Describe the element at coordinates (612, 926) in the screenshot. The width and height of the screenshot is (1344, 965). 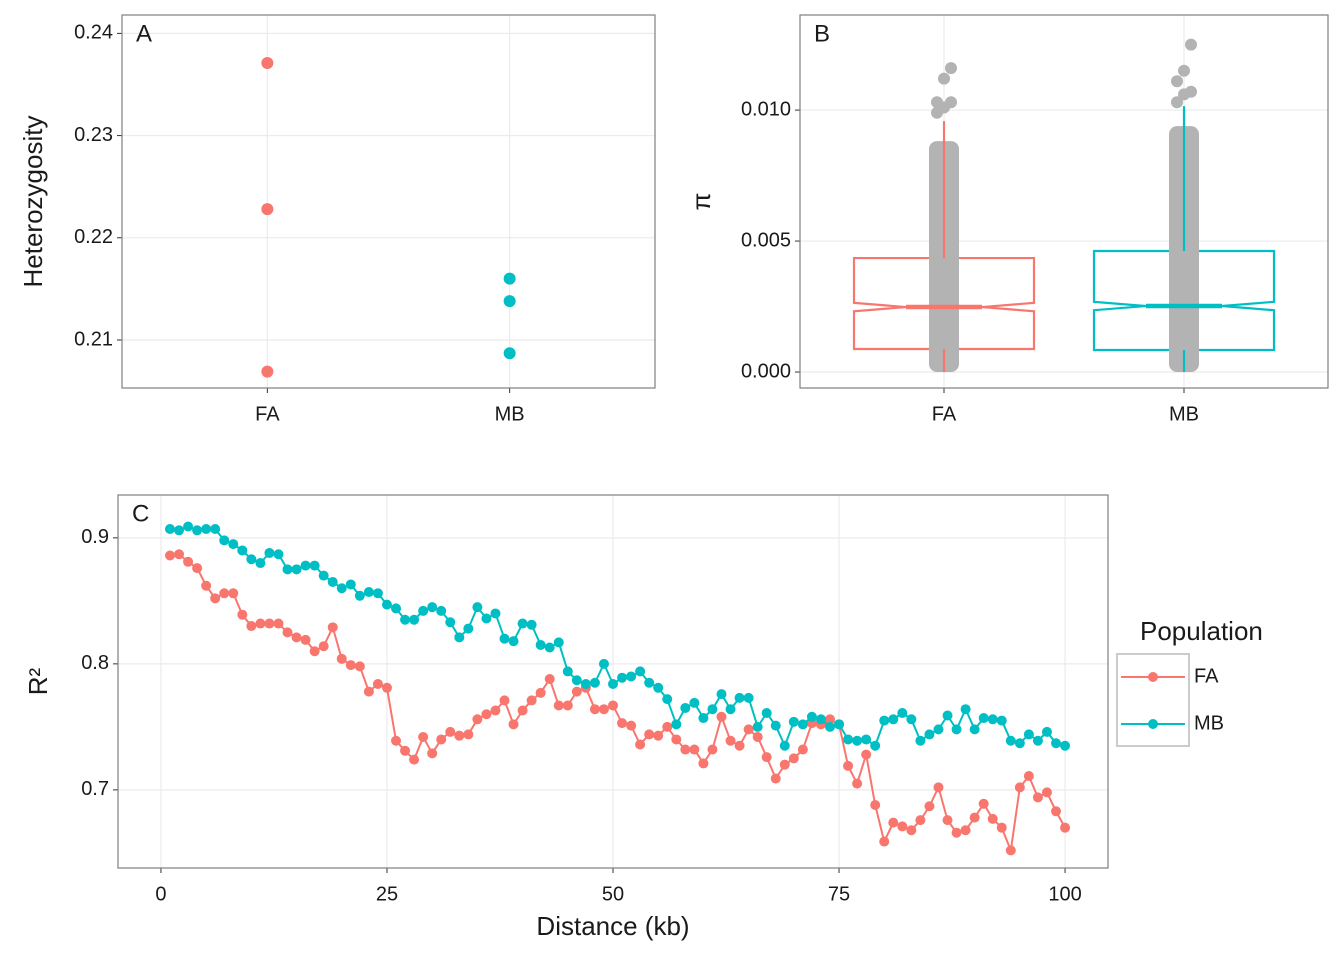
I see `x-axis-title: Distance (kb)` at that location.